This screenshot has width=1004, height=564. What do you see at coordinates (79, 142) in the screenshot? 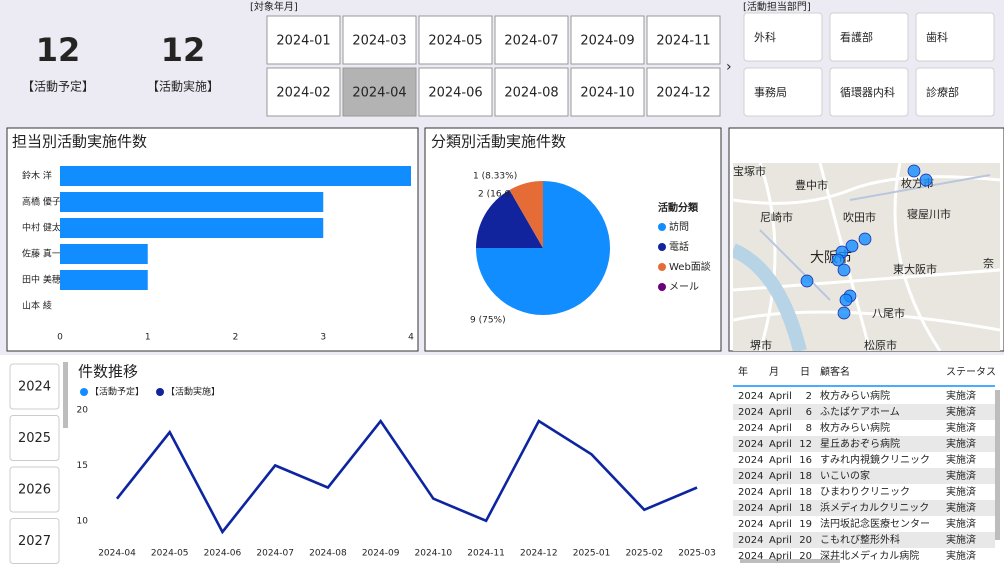
I see `chart-title: 担当別活動実施件数` at bounding box center [79, 142].